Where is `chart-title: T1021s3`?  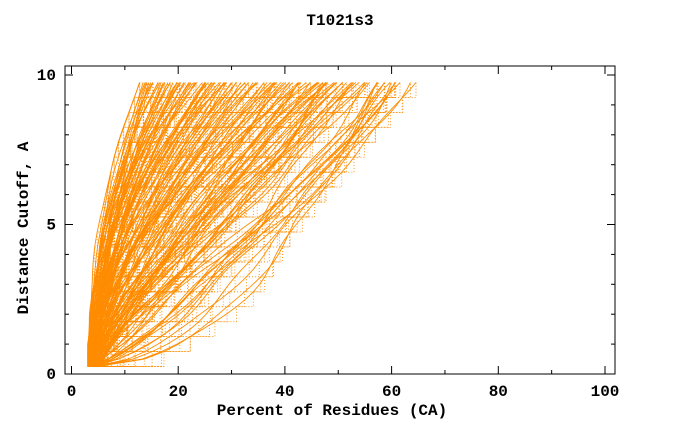 chart-title: T1021s3 is located at coordinates (340, 21).